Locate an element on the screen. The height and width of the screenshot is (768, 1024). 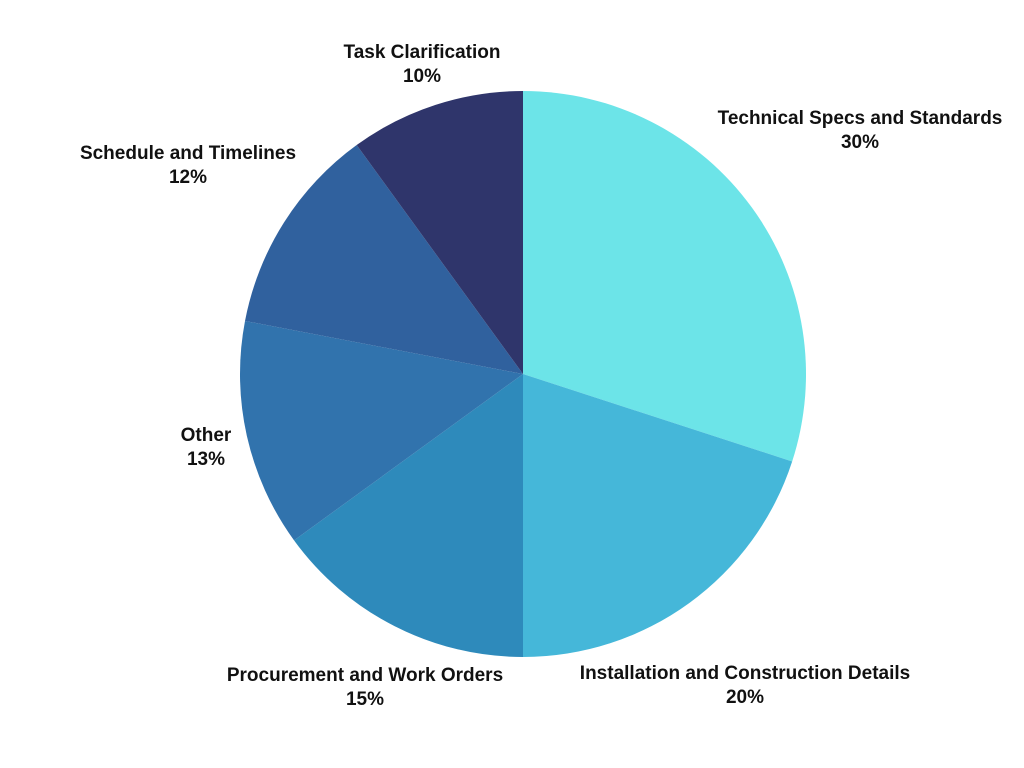
slice-label-task-clarification: Task Clarification 10% is located at coordinates (422, 65).